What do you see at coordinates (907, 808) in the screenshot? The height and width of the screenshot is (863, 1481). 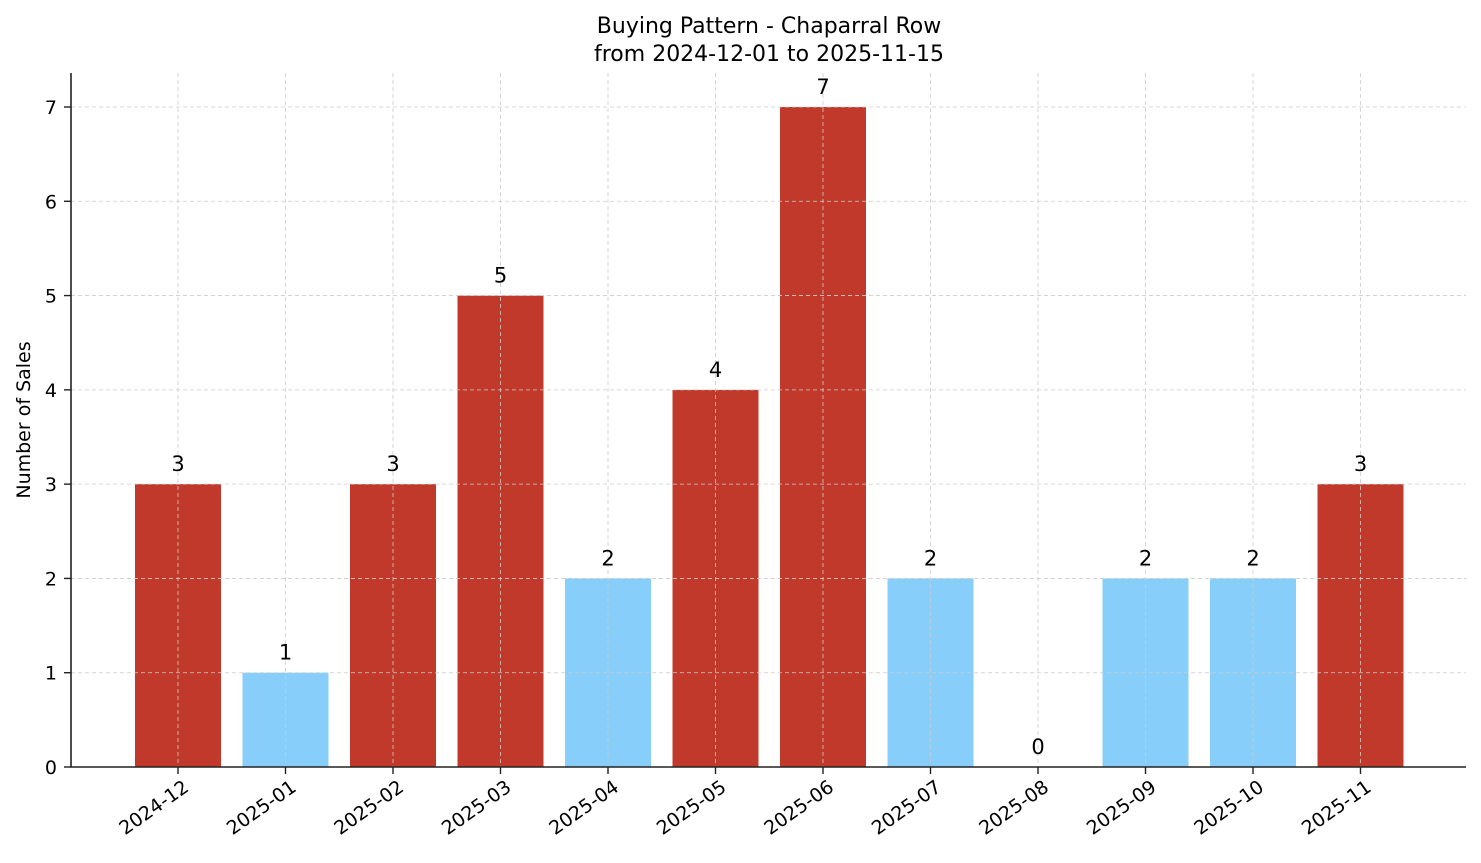 I see `x-tick-label: 2025-07` at bounding box center [907, 808].